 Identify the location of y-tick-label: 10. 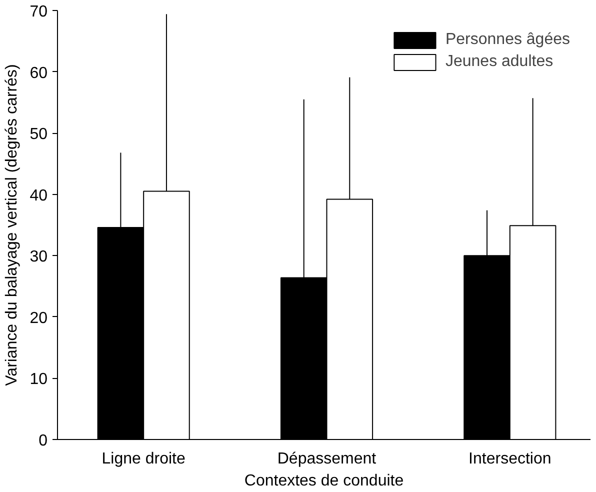
(39, 379).